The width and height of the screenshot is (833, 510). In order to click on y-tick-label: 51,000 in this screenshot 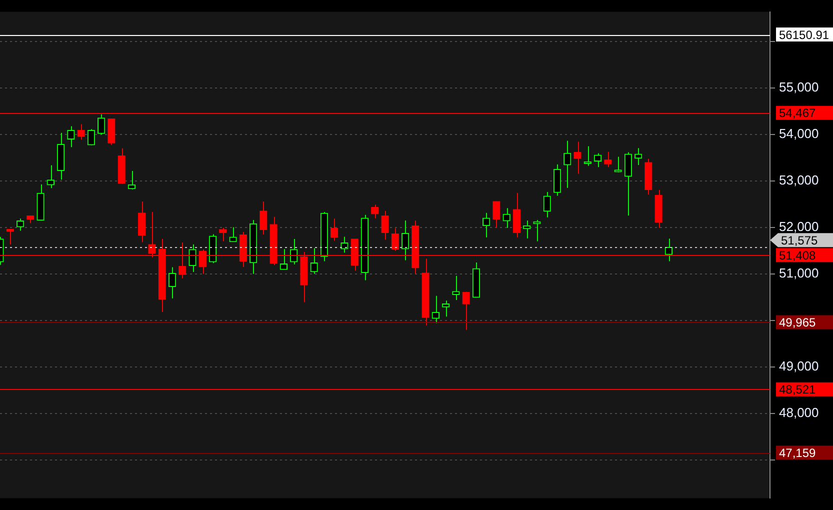, I will do `click(799, 273)`.